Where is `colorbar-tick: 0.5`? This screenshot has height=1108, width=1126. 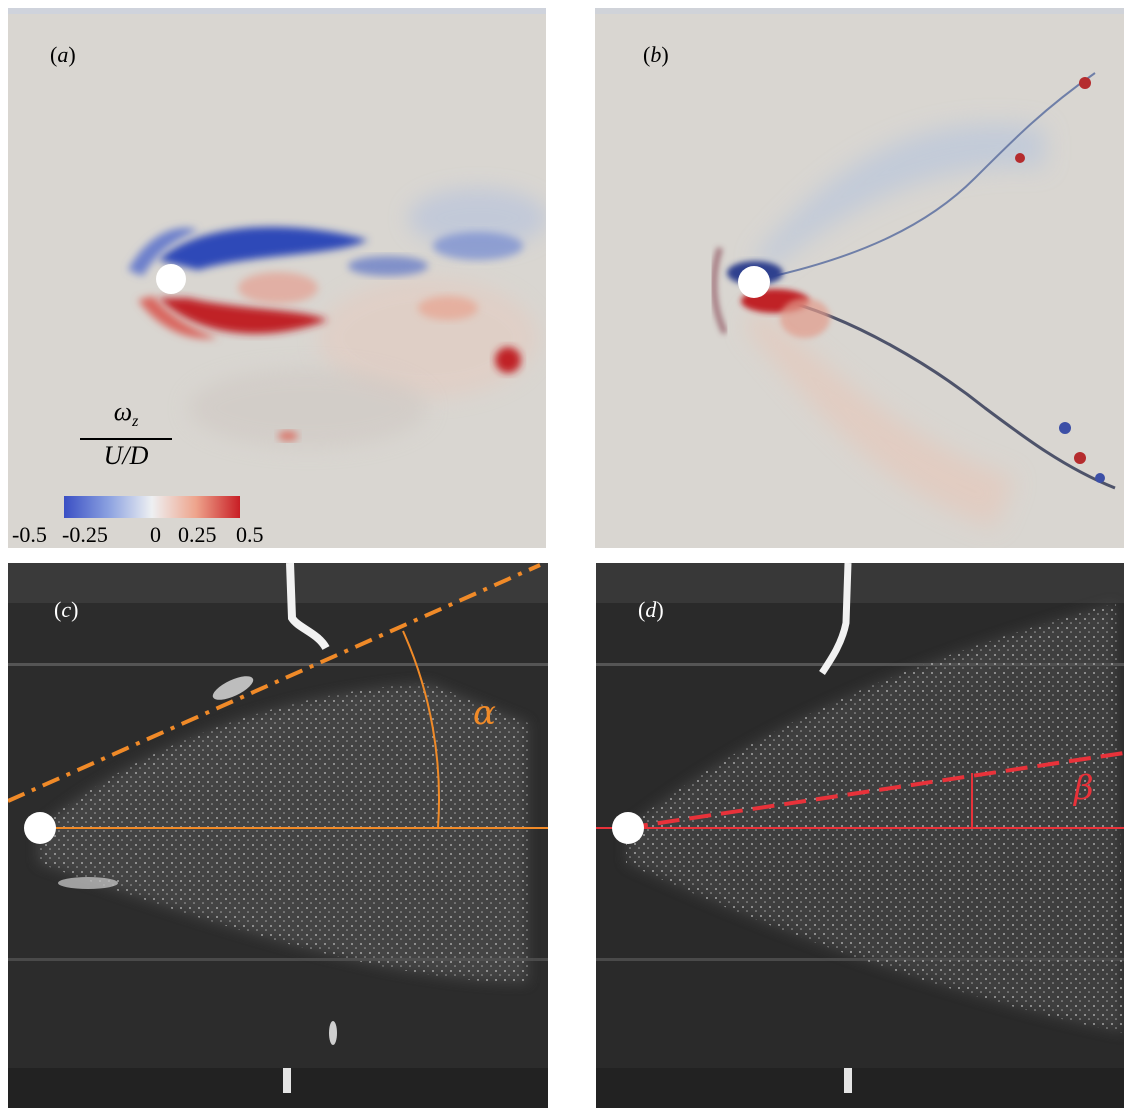 colorbar-tick: 0.5 is located at coordinates (250, 534).